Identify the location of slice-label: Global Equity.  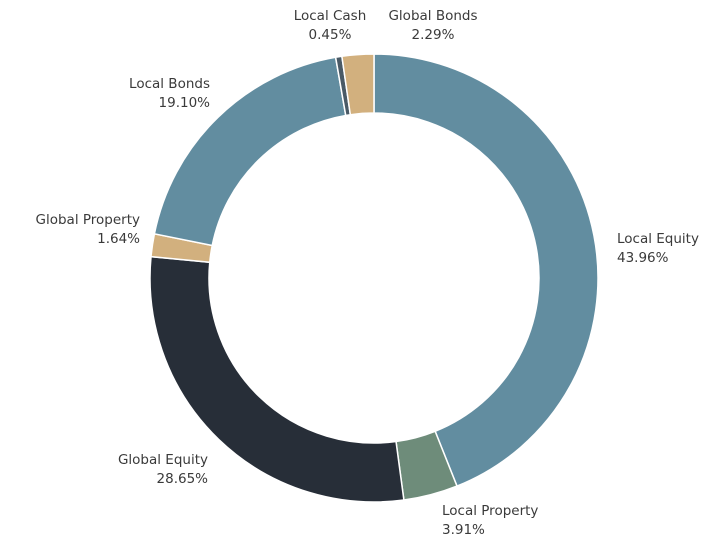
(163, 460).